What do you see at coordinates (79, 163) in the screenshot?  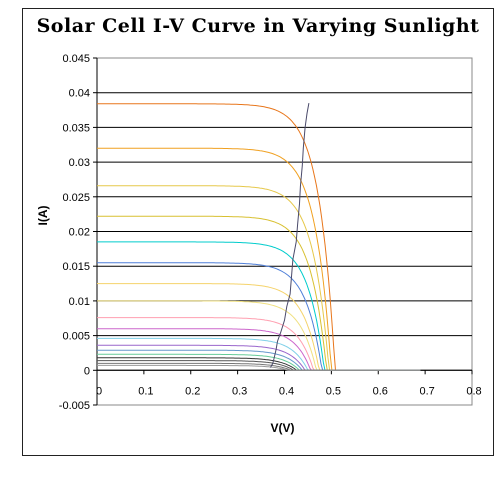 I see `y-tick-label: 0.03` at bounding box center [79, 163].